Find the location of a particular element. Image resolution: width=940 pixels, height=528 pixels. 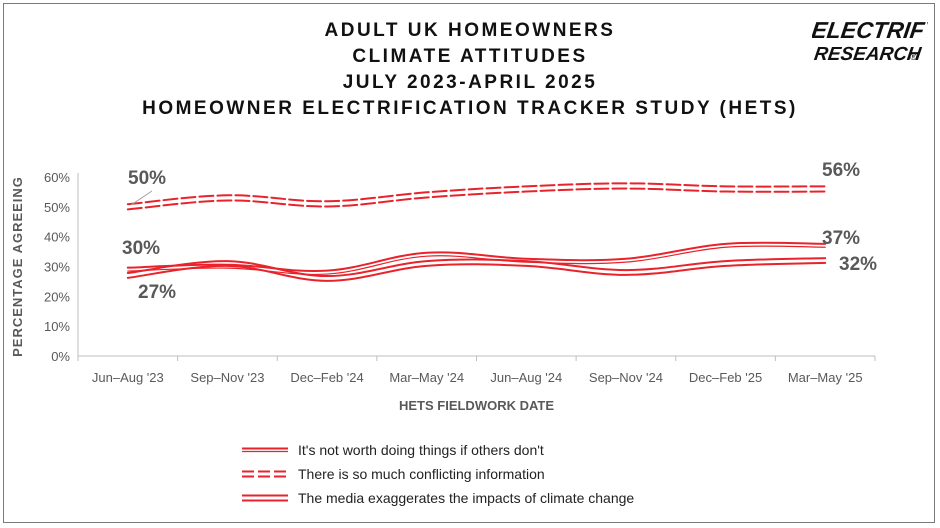

data-label-media-end: 32% is located at coordinates (858, 264).